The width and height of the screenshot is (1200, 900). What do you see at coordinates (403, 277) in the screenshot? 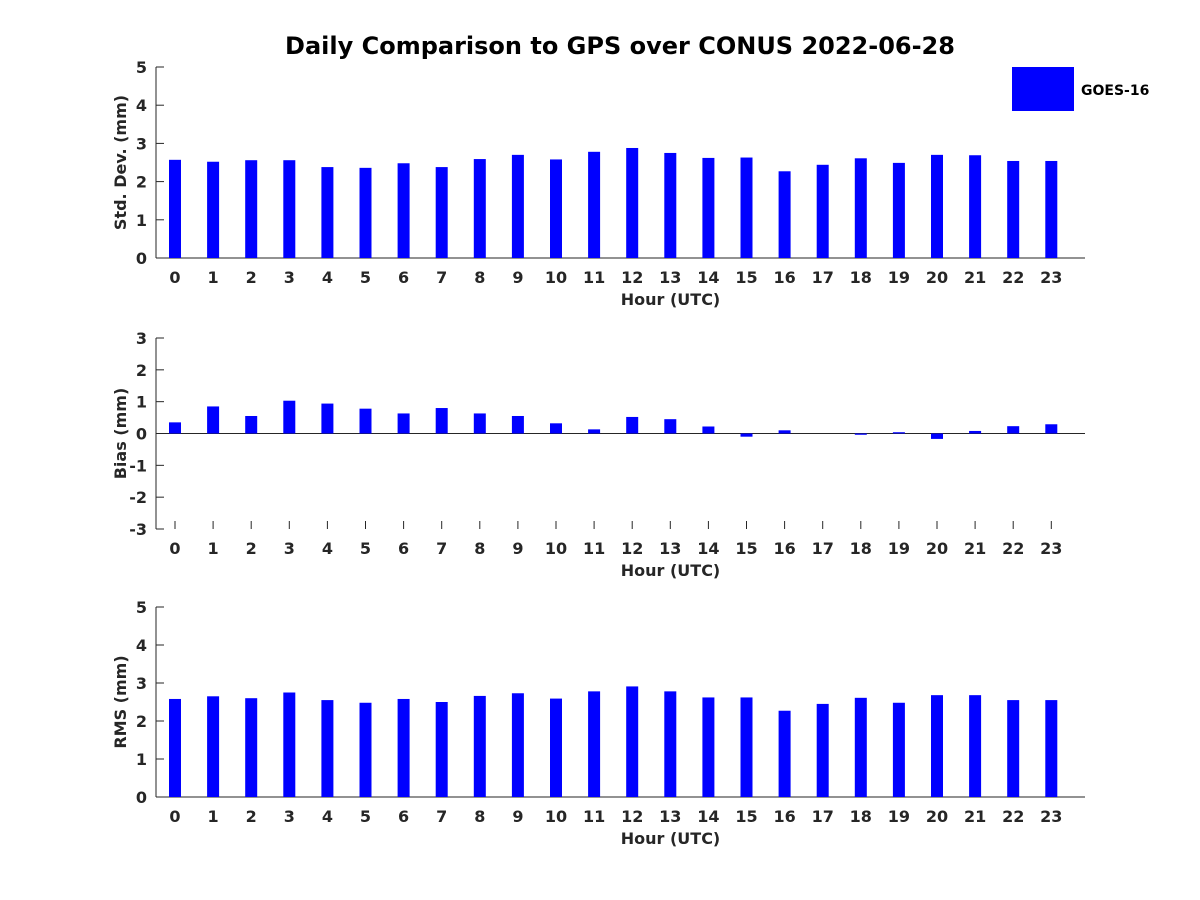
I see `x-tick-label: 6` at bounding box center [403, 277].